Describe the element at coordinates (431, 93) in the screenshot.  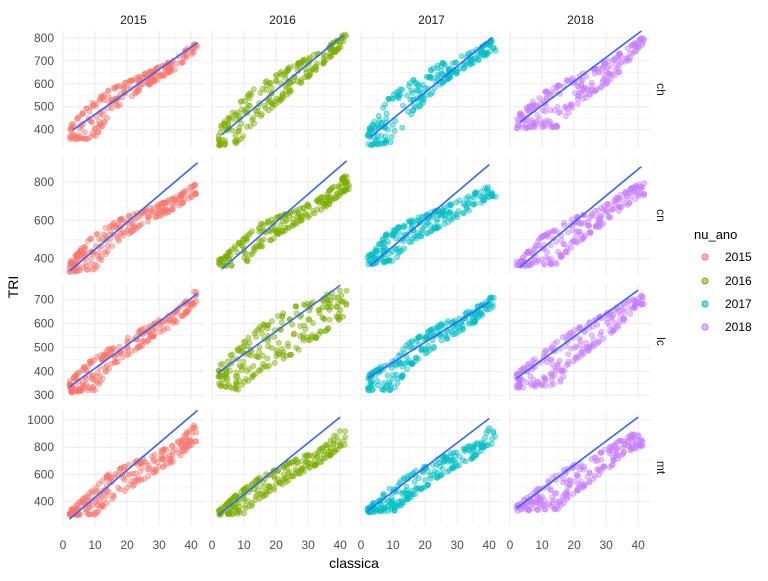
I see `points-ch-2017` at that location.